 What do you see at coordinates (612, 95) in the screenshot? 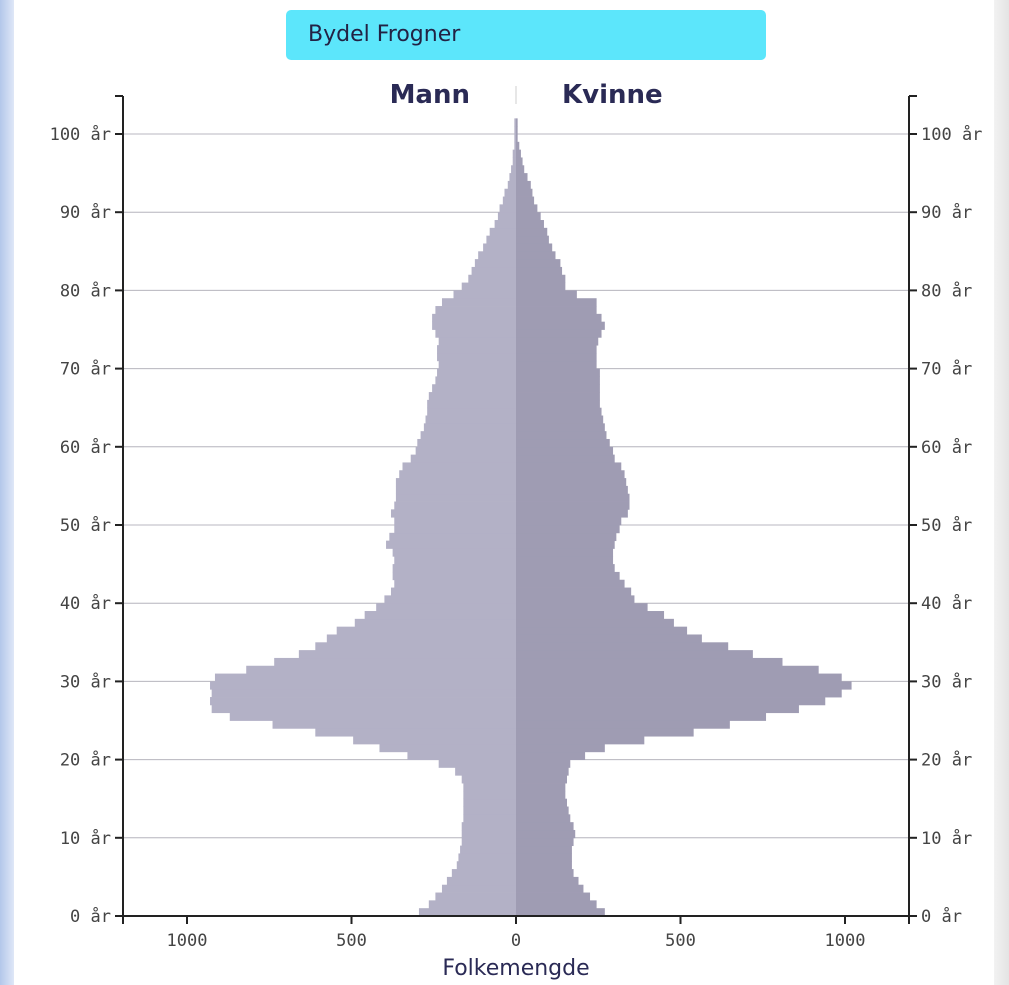
I see `side-label-kvinne: Kvinne` at bounding box center [612, 95].